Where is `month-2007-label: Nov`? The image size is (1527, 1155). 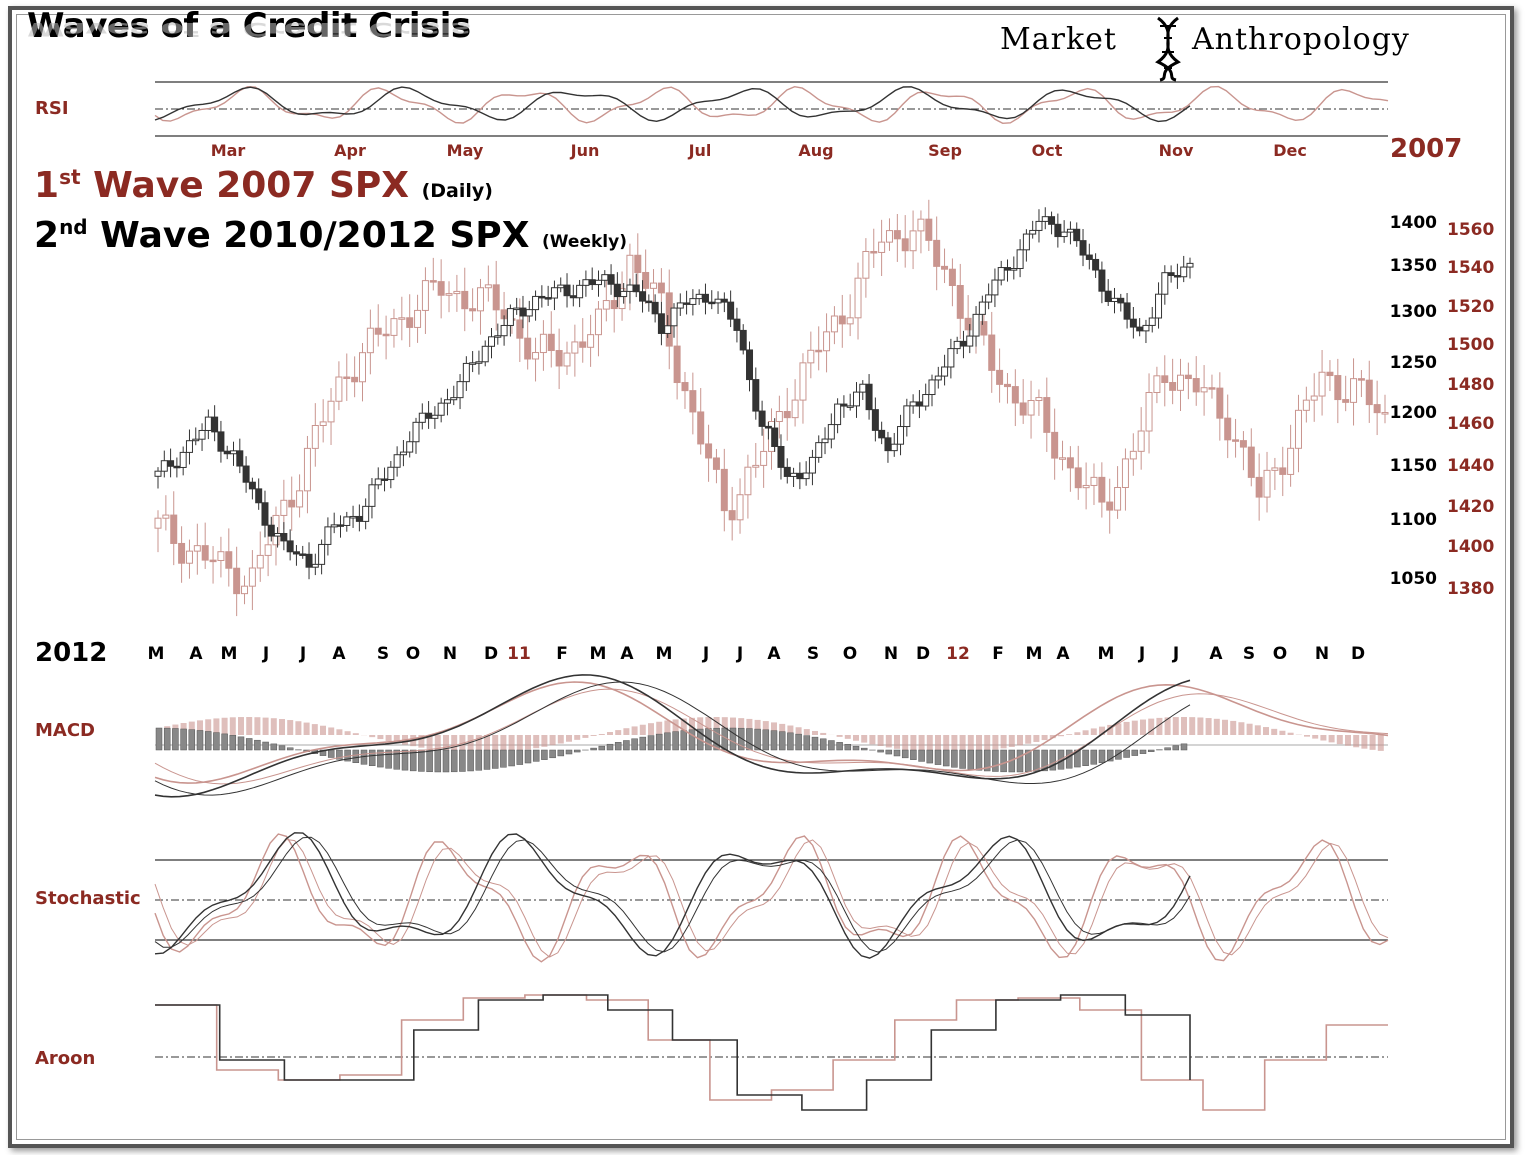 month-2007-label: Nov is located at coordinates (1176, 150).